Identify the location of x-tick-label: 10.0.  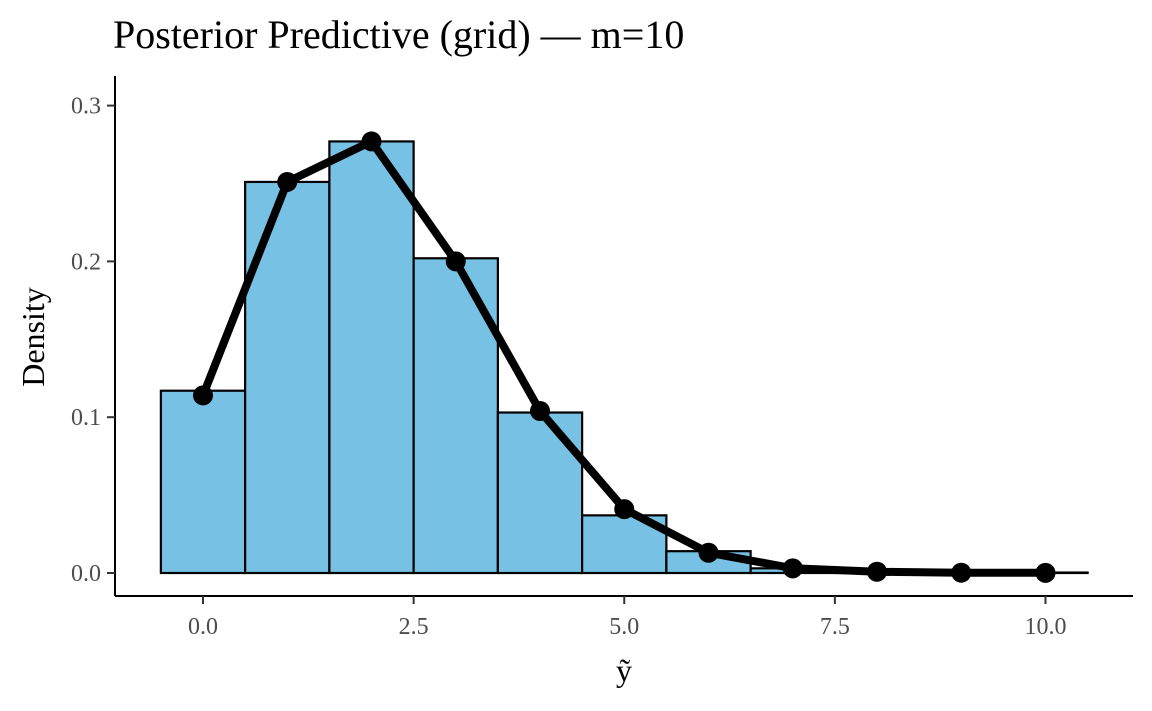
(1046, 627).